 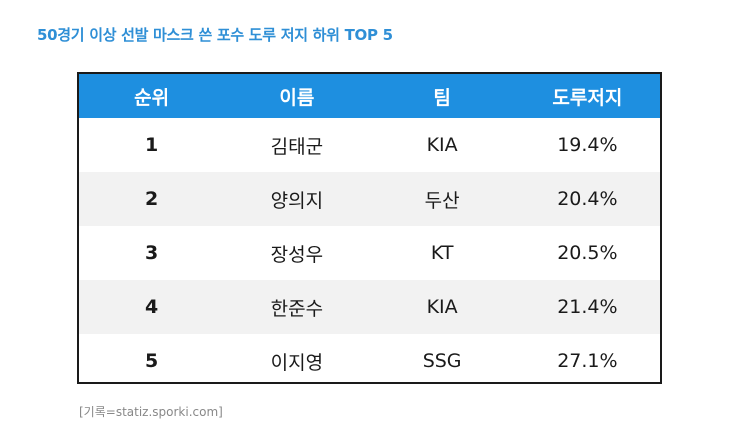 I want to click on rank-cell: 3, so click(x=152, y=253).